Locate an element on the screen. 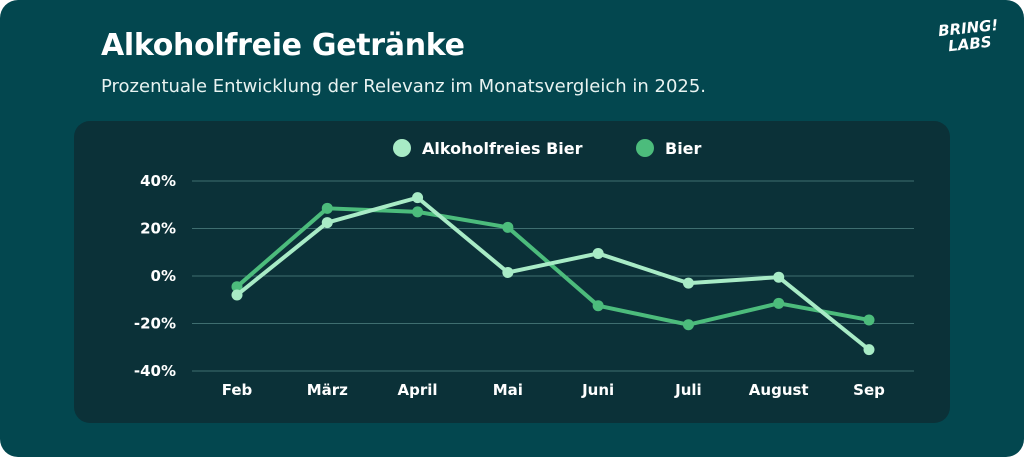  y-tick-label: -20% is located at coordinates (155, 324).